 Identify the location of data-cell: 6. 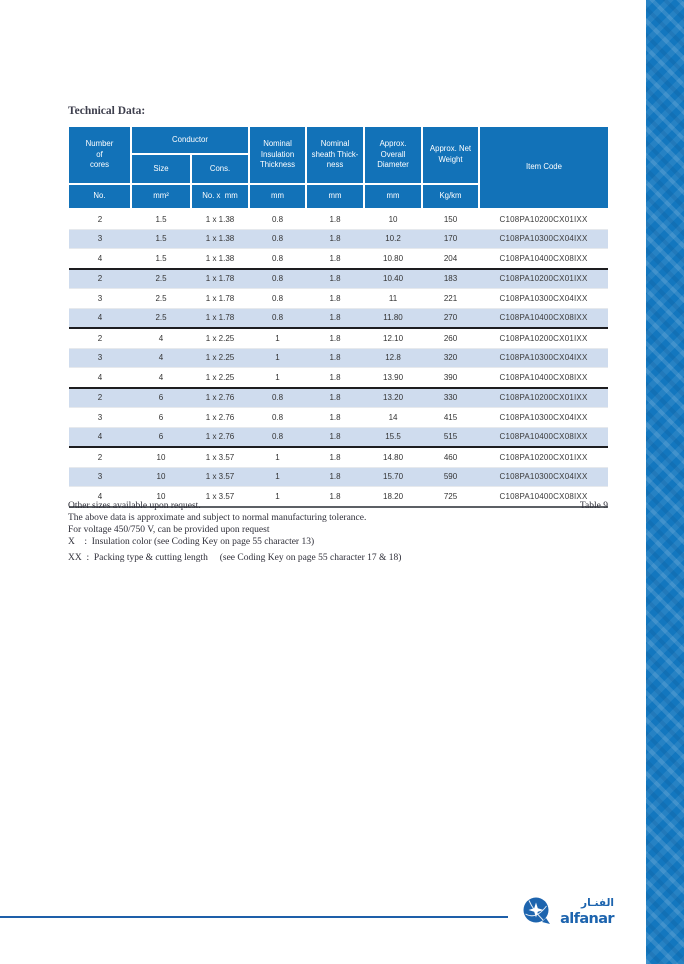
(161, 436).